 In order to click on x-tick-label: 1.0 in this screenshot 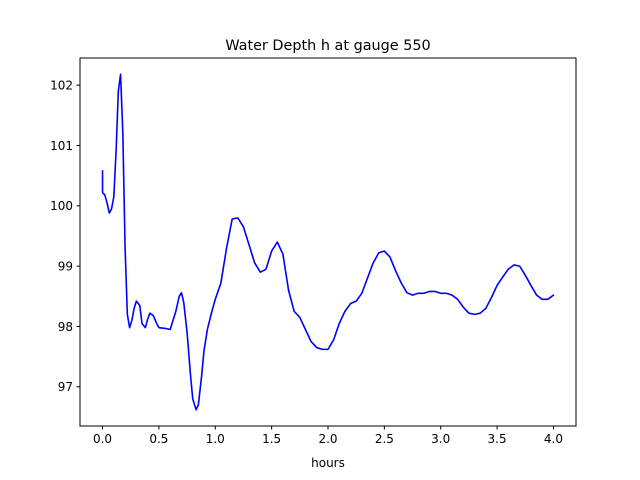, I will do `click(215, 439)`.